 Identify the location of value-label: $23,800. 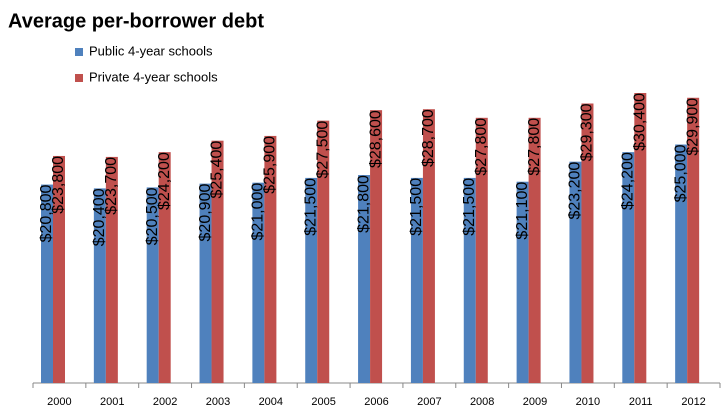
(58, 185).